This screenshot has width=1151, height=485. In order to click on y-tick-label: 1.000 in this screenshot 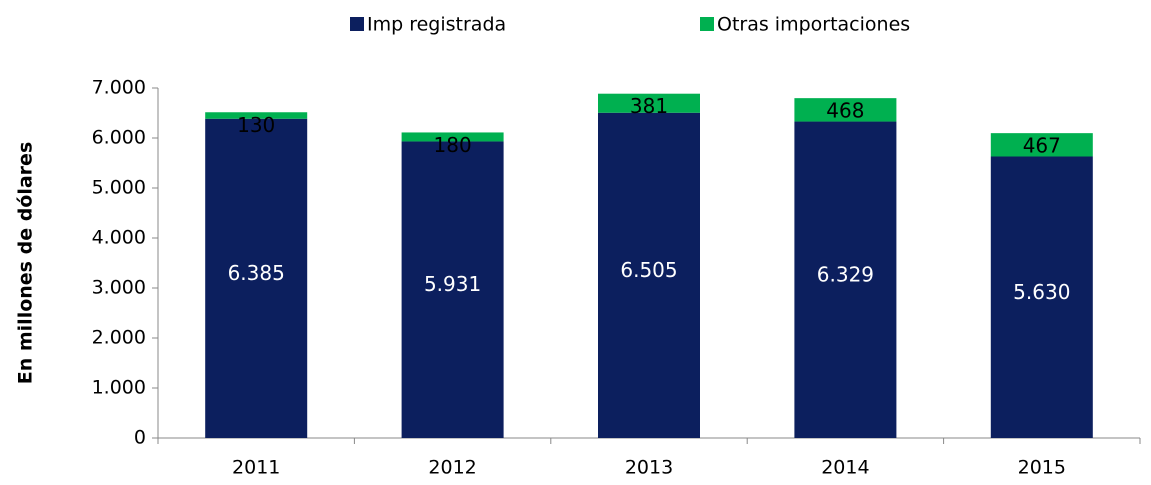, I will do `click(119, 388)`.